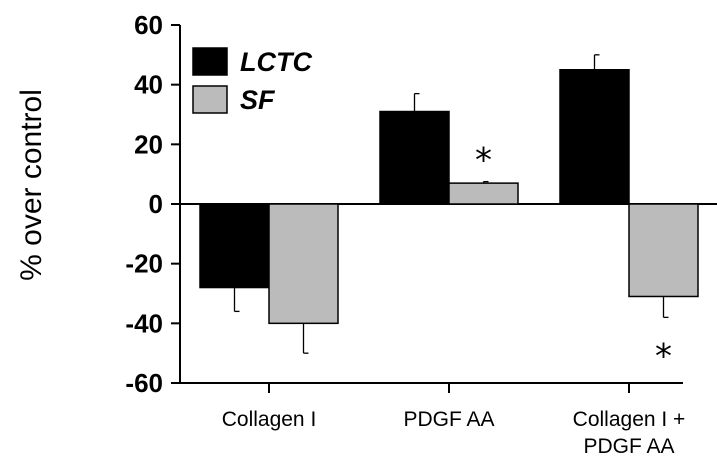 Image resolution: width=717 pixels, height=464 pixels. Describe the element at coordinates (269, 419) in the screenshot. I see `x-category-label: Collagen I` at that location.